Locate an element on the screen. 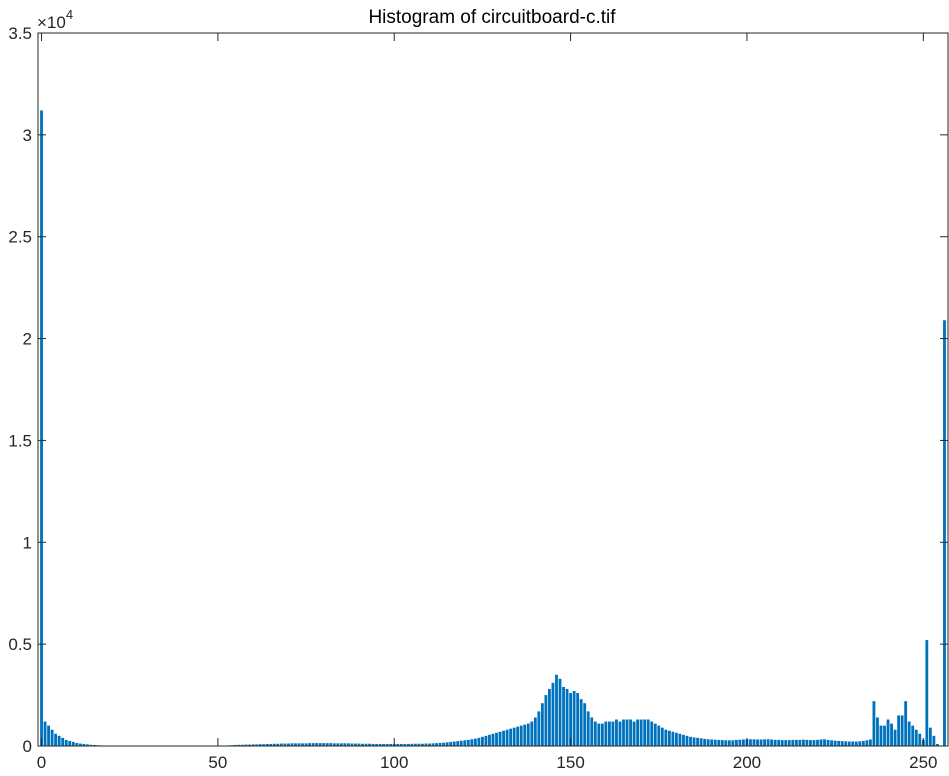  x-tick-label: 200 is located at coordinates (747, 762).